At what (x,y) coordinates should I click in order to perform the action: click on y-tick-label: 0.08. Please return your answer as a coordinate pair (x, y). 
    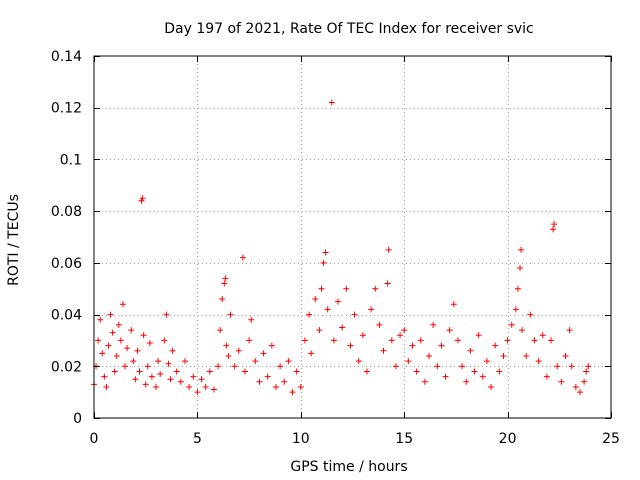
    Looking at the image, I should click on (66, 212).